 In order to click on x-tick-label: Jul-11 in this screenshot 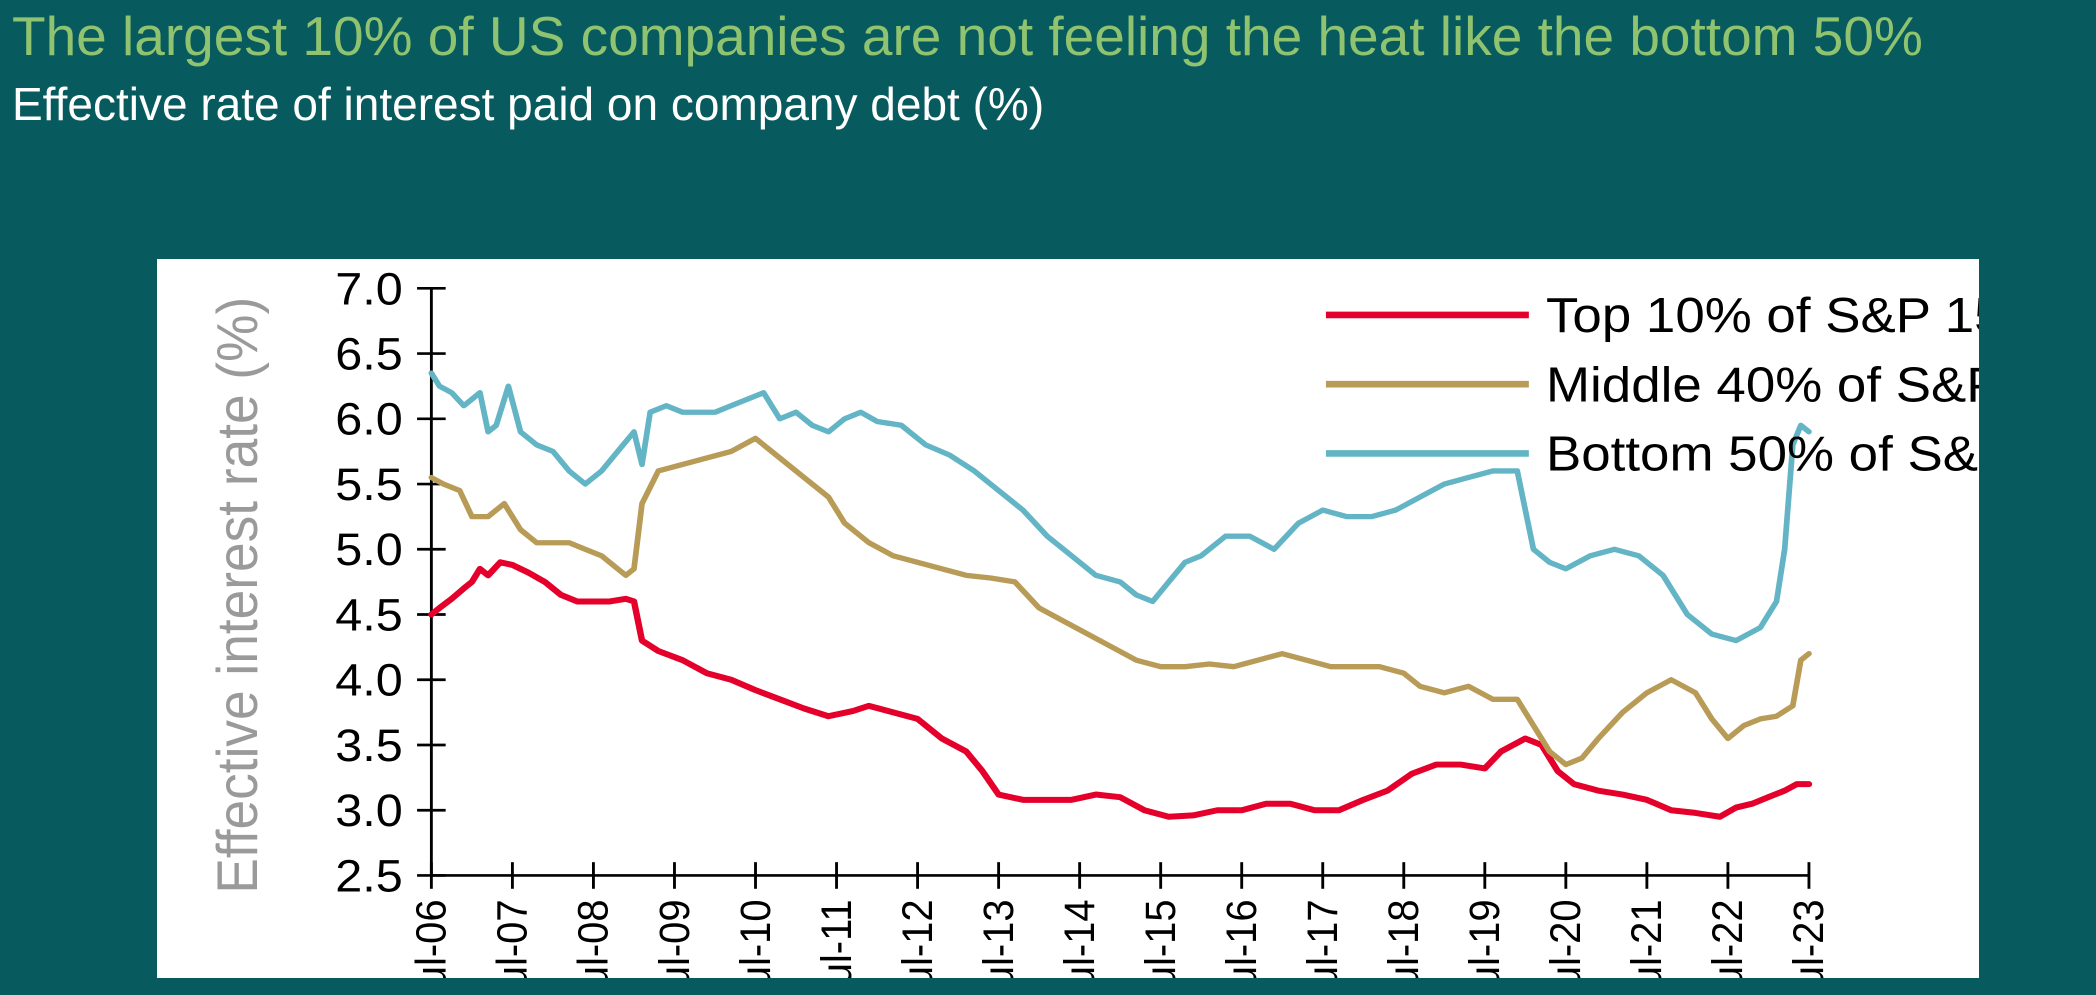, I will do `click(836, 938)`.